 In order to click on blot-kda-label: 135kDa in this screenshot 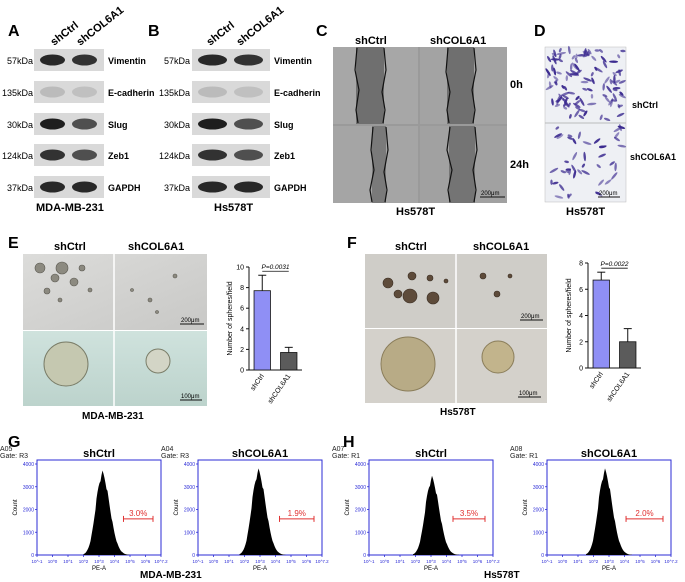, I will do `click(17, 93)`.